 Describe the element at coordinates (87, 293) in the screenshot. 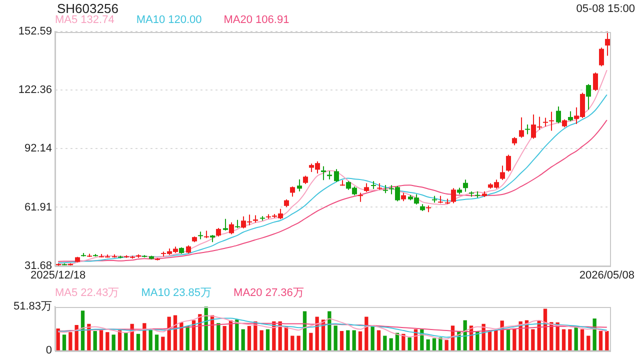

I see `text: MA5 22.43万` at that location.